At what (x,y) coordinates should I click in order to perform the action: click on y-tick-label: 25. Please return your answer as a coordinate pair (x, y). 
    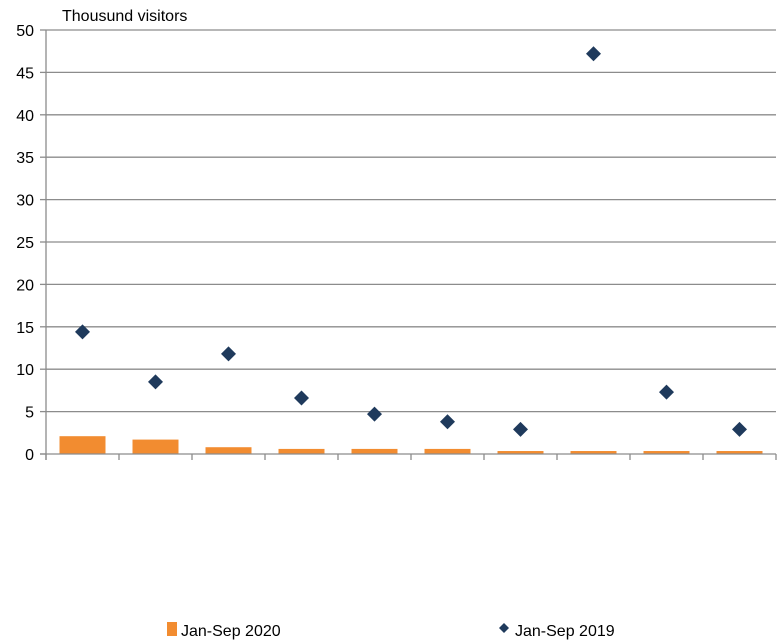
    Looking at the image, I should click on (25, 243).